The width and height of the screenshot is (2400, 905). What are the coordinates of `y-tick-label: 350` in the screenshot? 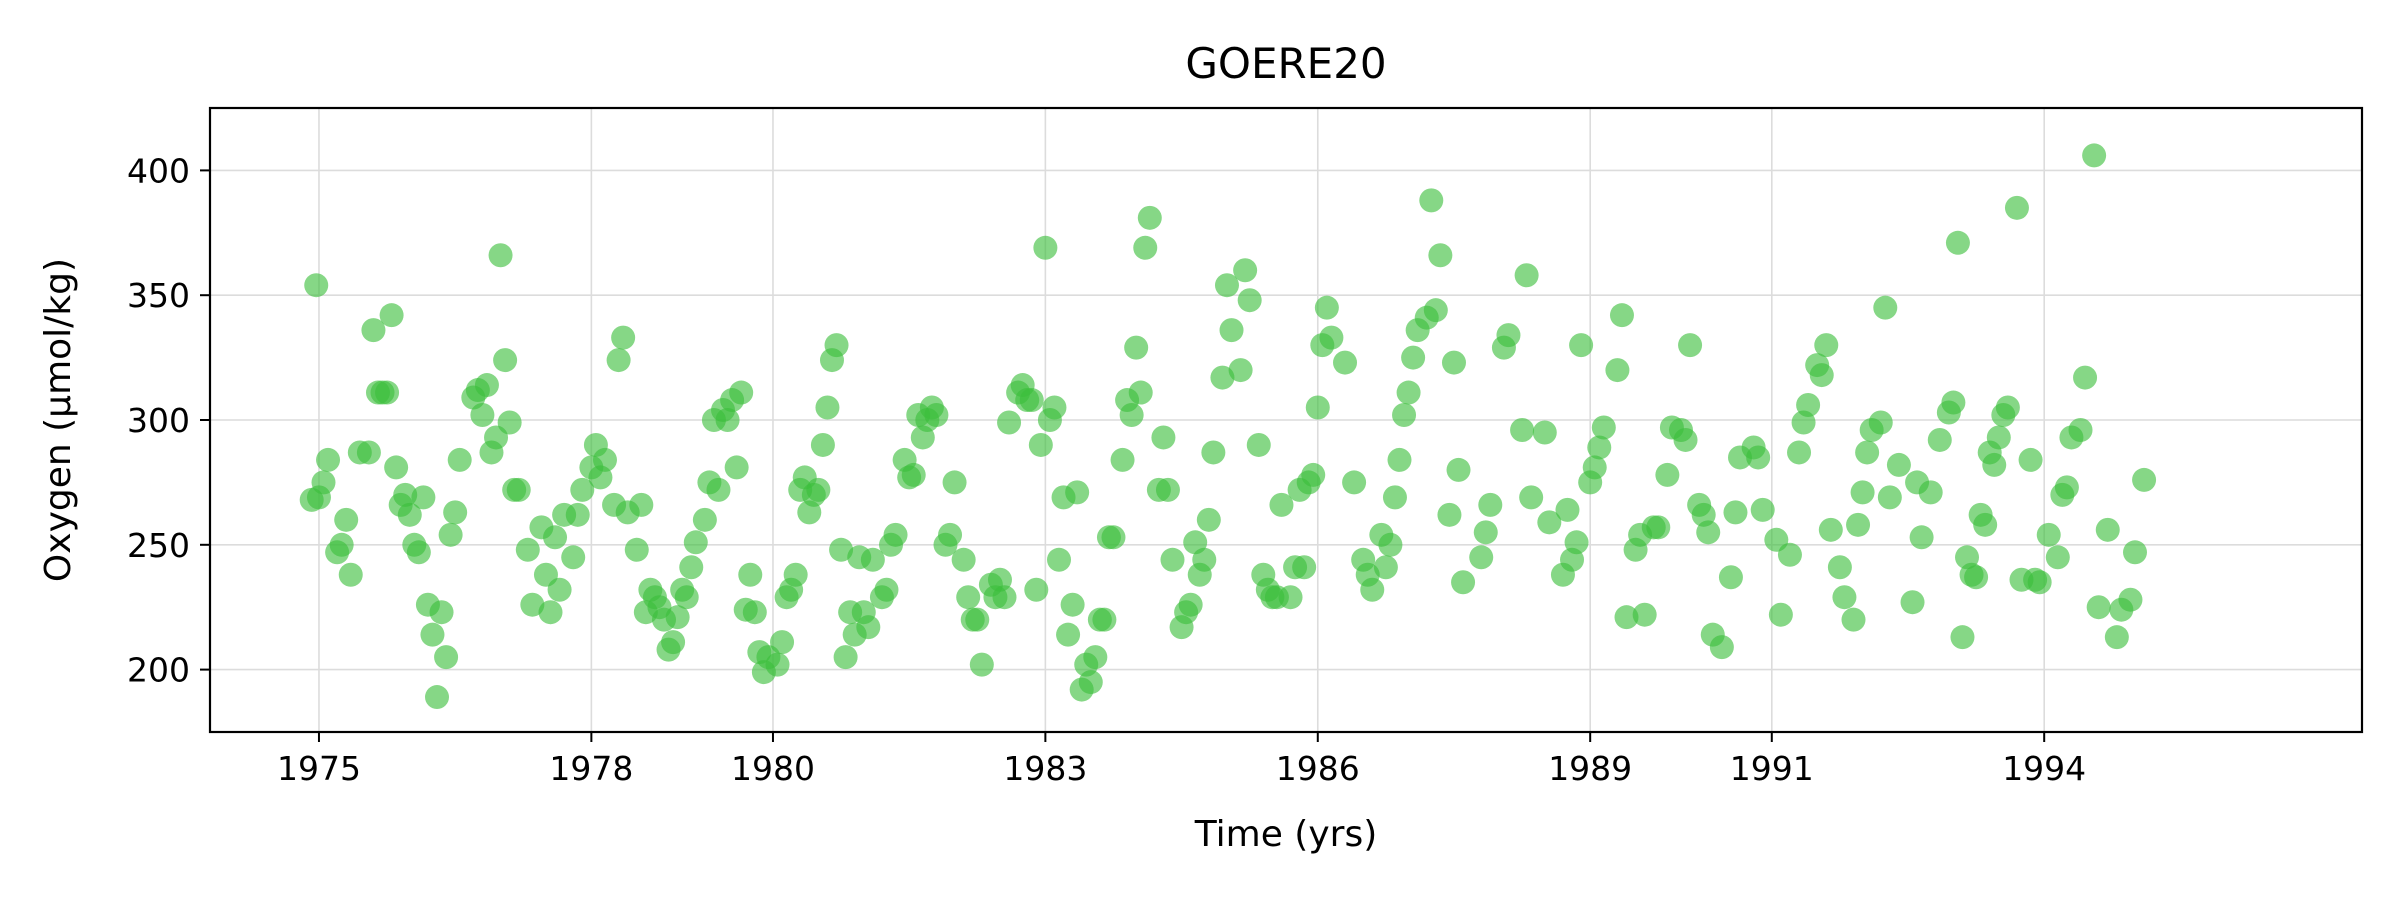 It's located at (158, 295).